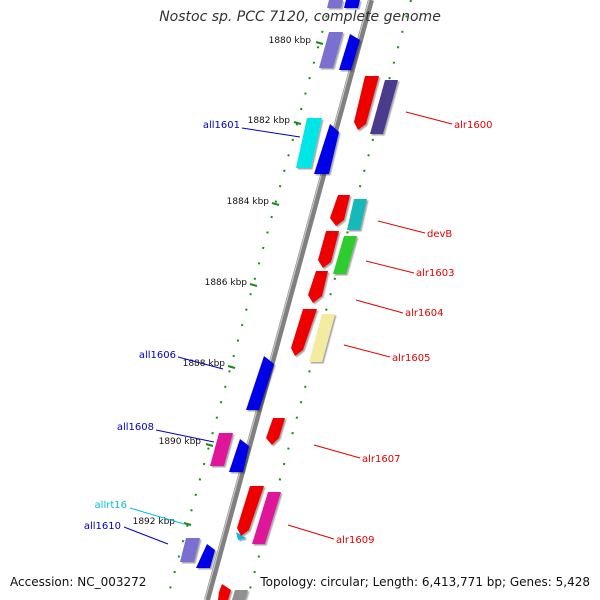 Image resolution: width=600 pixels, height=600 pixels. What do you see at coordinates (300, 17) in the screenshot?
I see `map-title: Nostoc sp. PCC 7120, complete genome` at bounding box center [300, 17].